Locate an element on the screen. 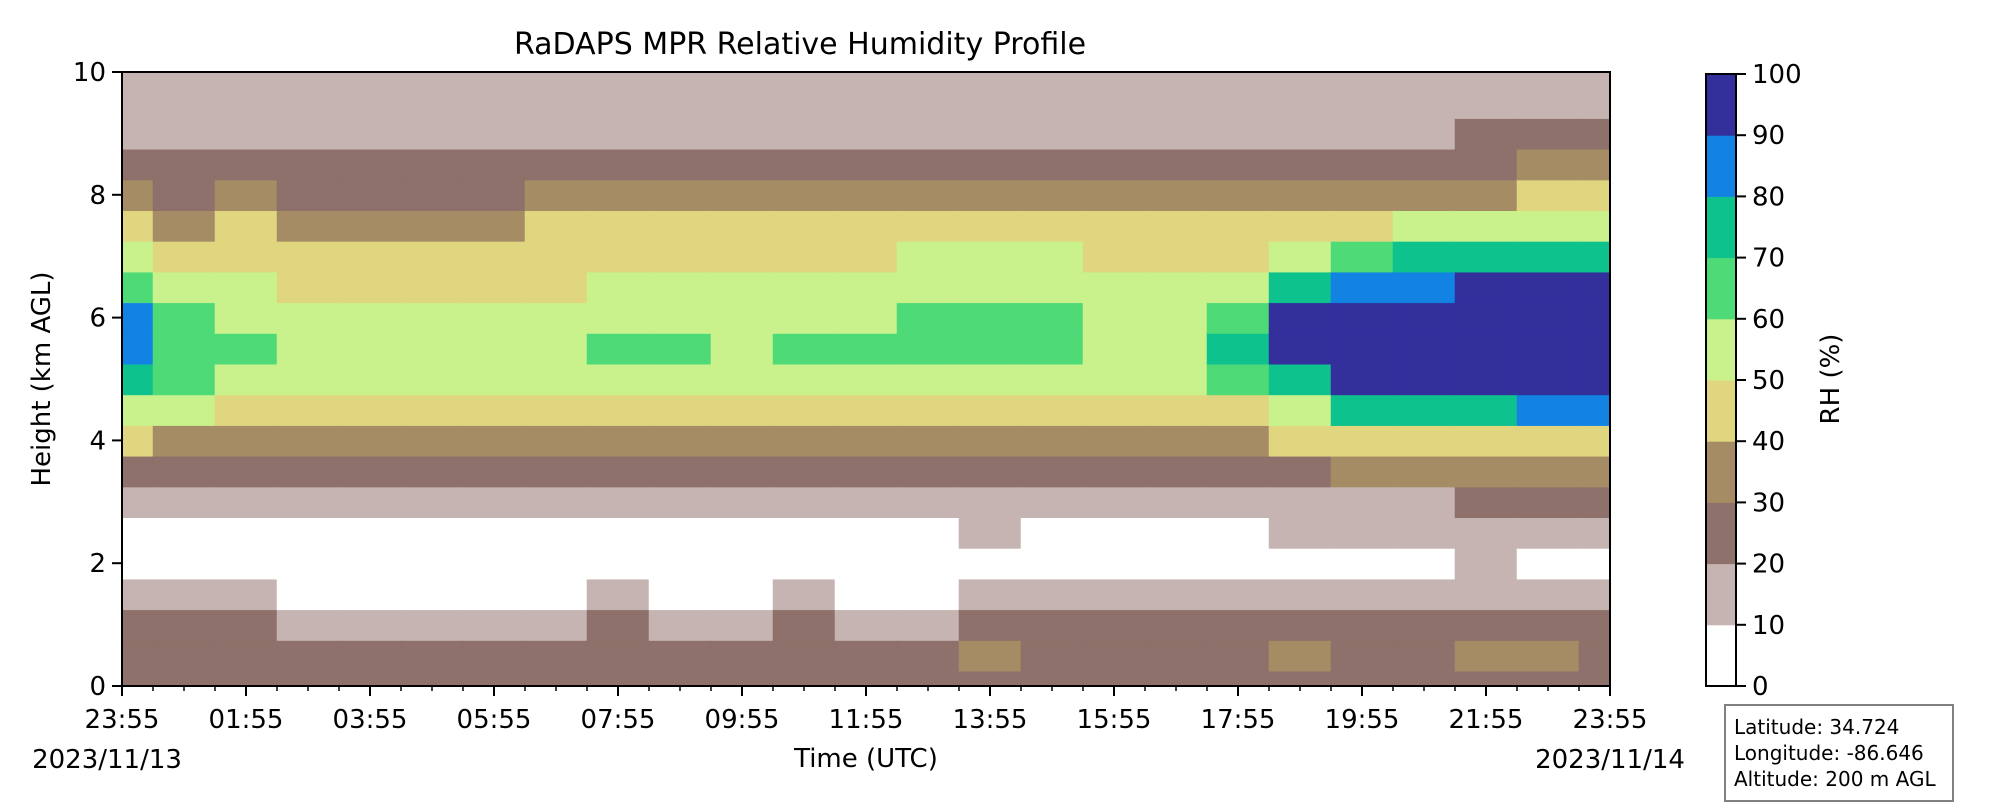  colorbar-tick-label: 80 is located at coordinates (1768, 197).